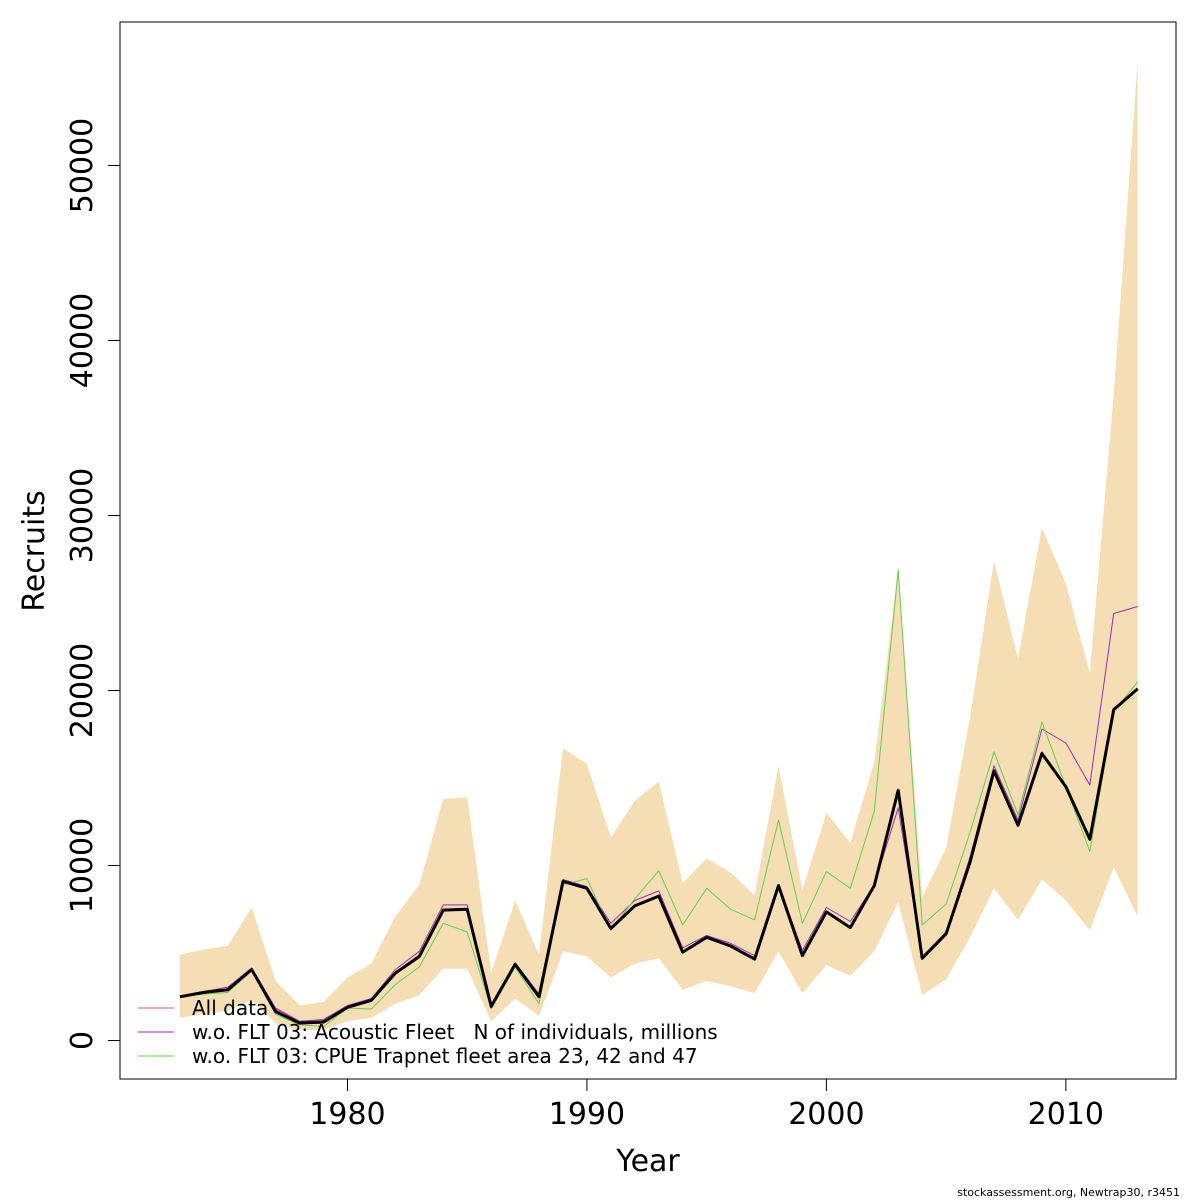 The width and height of the screenshot is (1200, 1200). Describe the element at coordinates (347, 1114) in the screenshot. I see `x-tick-label-1980: 1980` at that location.